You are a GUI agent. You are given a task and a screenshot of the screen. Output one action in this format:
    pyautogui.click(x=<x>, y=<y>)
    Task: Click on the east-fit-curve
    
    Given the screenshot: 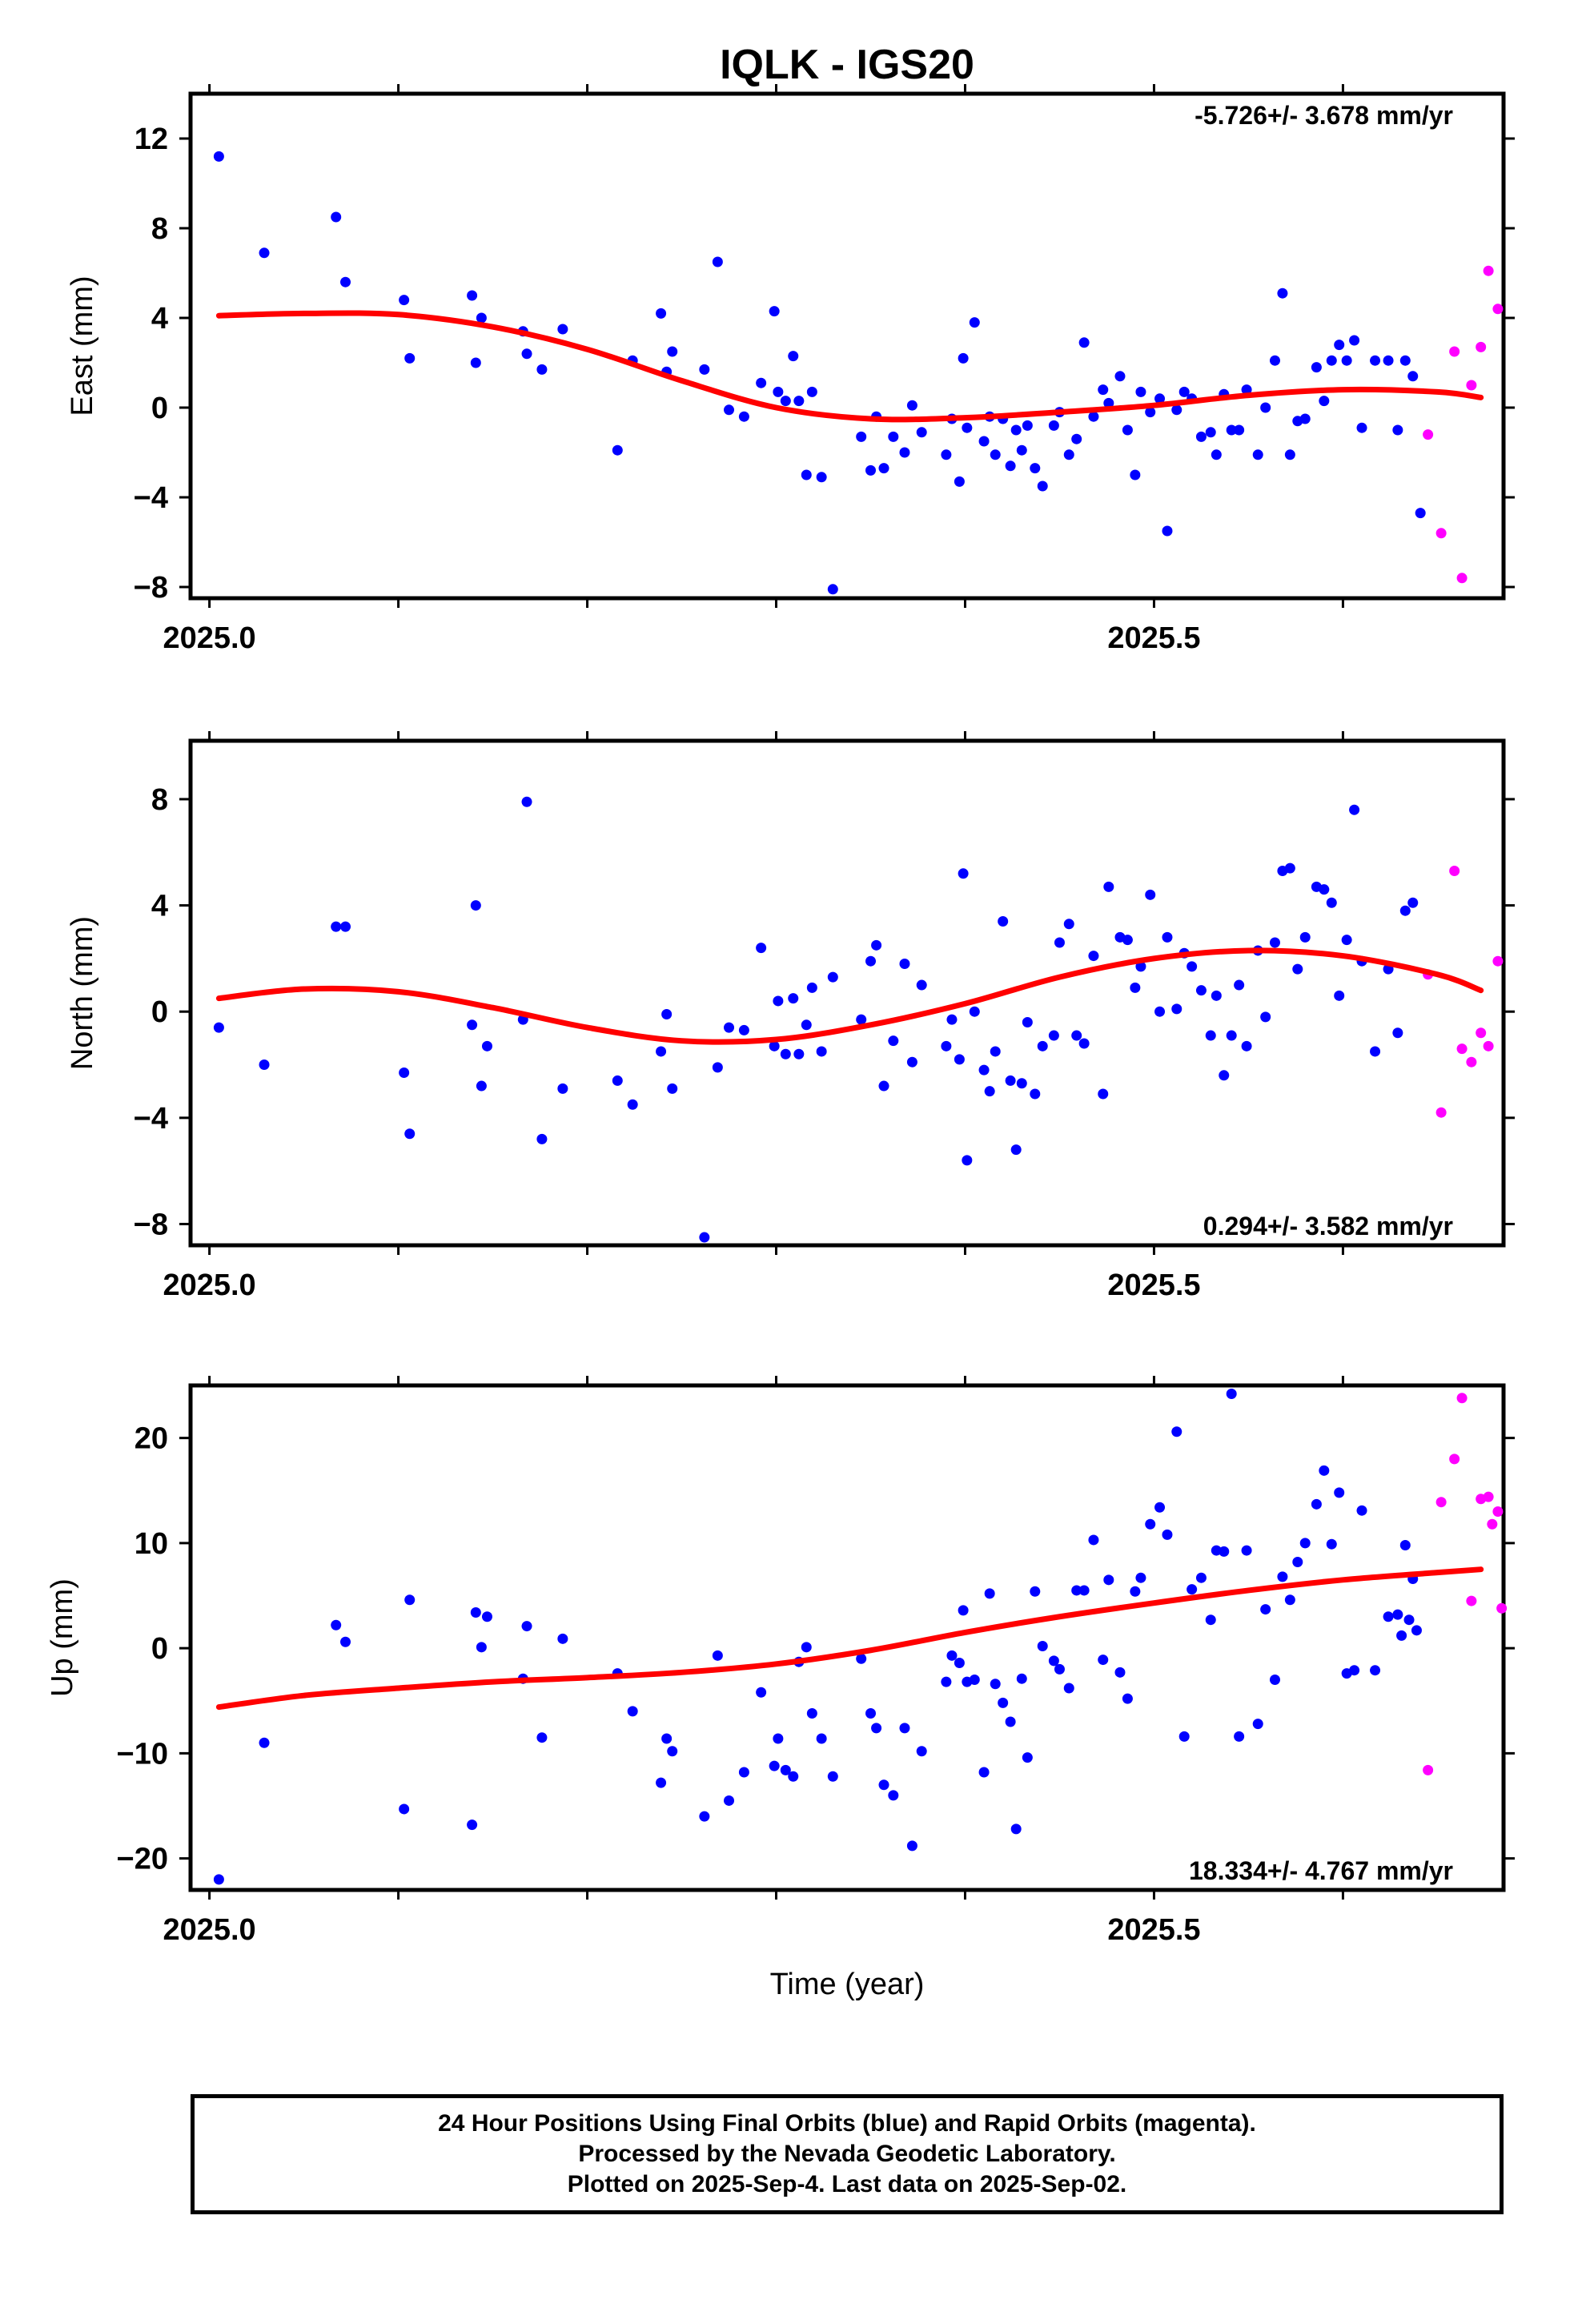 What is the action you would take?
    pyautogui.click(x=849, y=366)
    